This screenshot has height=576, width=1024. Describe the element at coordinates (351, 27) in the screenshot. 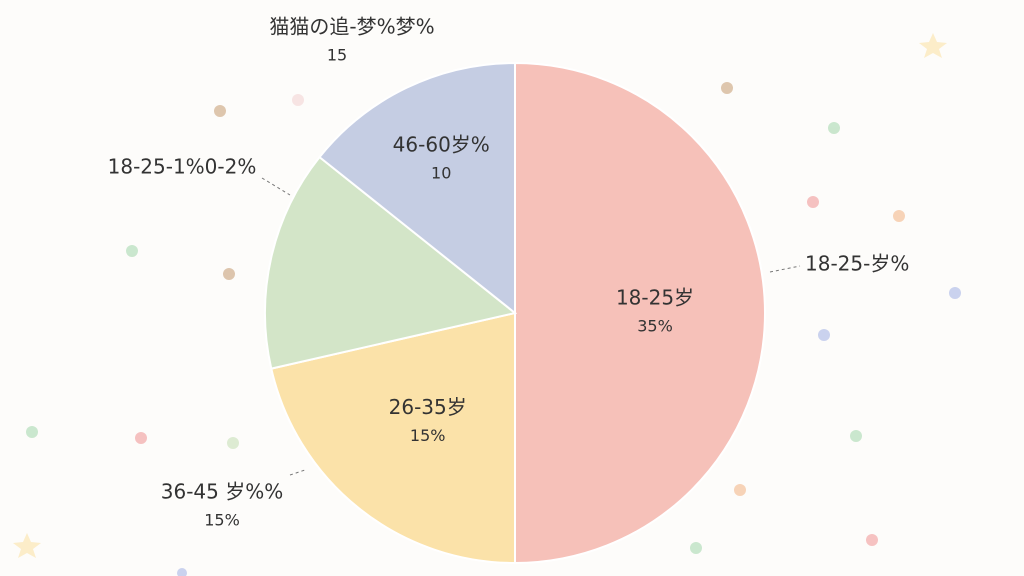

I see `annotation: 猫猫の追-梦%梦%` at that location.